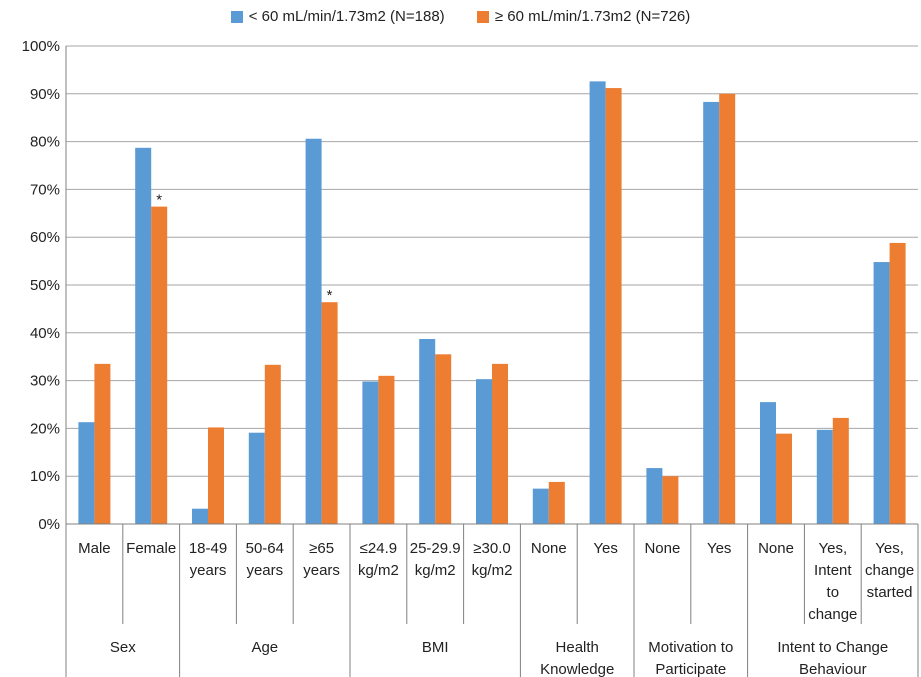 The image size is (921, 677). Describe the element at coordinates (833, 592) in the screenshot. I see `category-label: to` at that location.